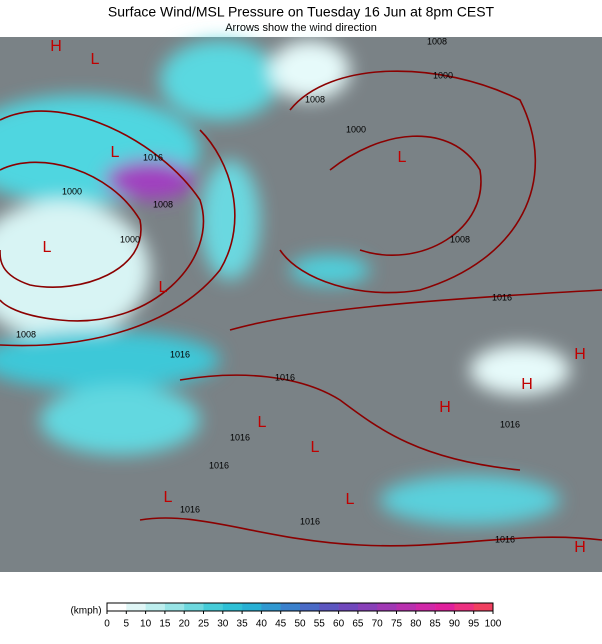 The height and width of the screenshot is (644, 602). I want to click on colorbar-tick-label: 60, so click(339, 624).